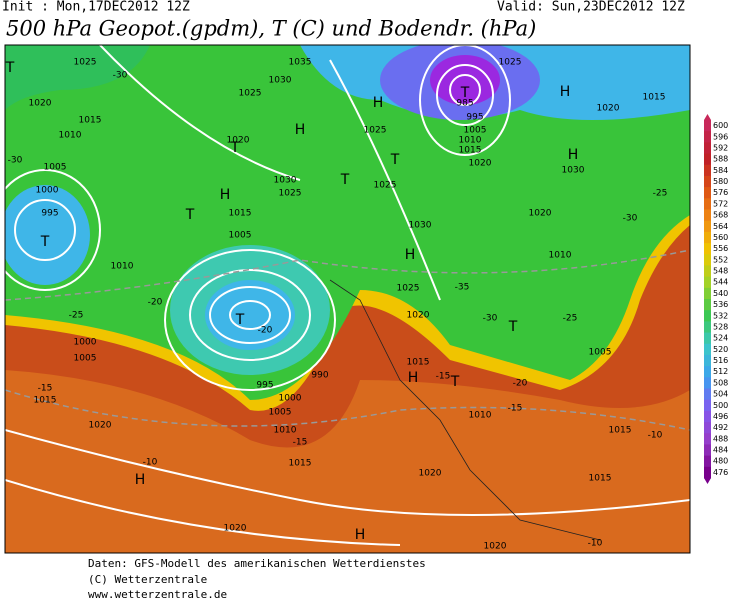 Image resolution: width=732 pixels, height=600 pixels. Describe the element at coordinates (720, 338) in the screenshot. I see `colorbar-label: 524` at that location.